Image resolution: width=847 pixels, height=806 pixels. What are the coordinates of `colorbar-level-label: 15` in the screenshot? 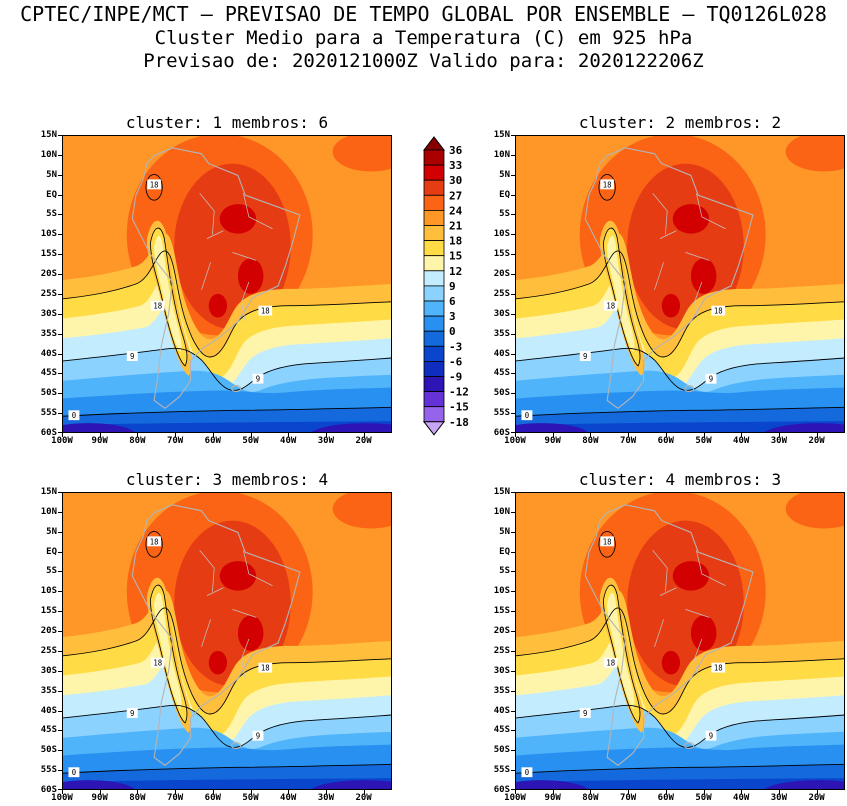 It's located at (455, 256).